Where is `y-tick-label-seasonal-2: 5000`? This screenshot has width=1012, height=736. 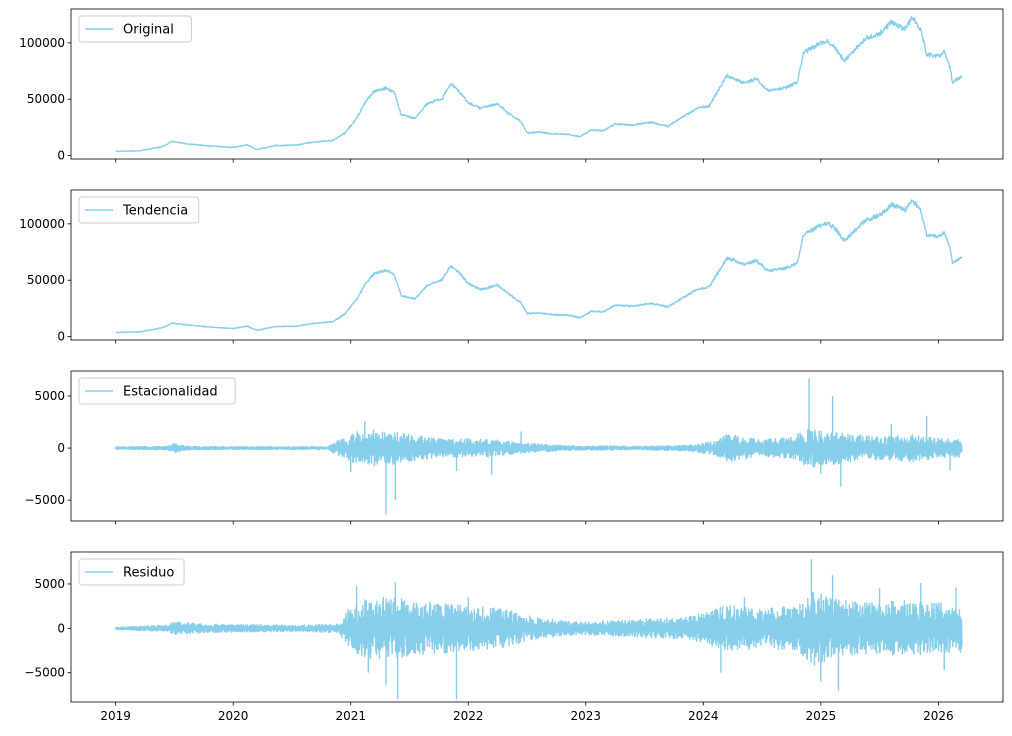 y-tick-label-seasonal-2: 5000 is located at coordinates (49, 396).